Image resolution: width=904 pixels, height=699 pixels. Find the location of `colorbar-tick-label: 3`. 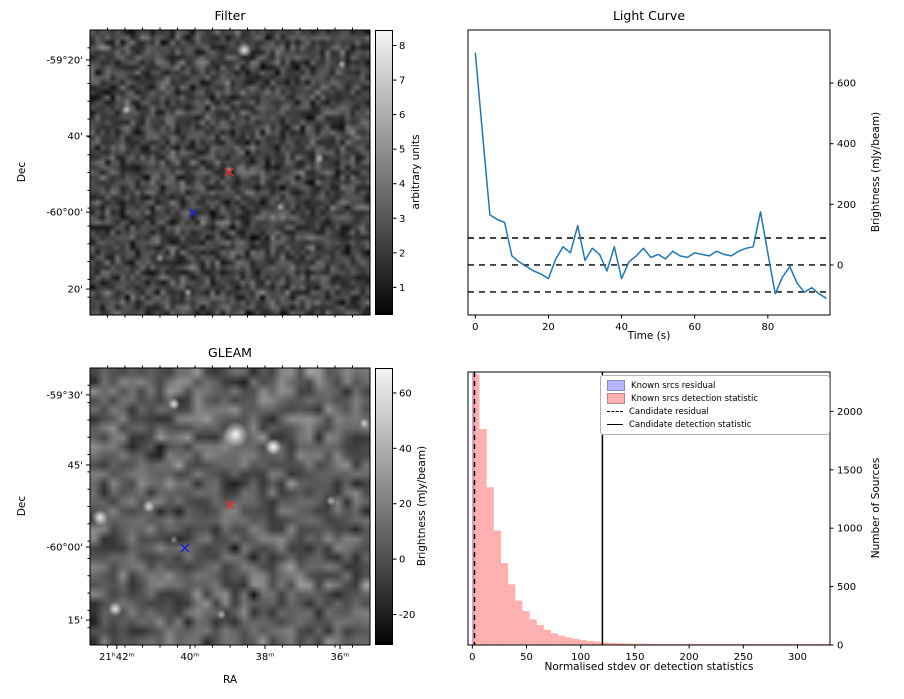

colorbar-tick-label: 3 is located at coordinates (402, 219).